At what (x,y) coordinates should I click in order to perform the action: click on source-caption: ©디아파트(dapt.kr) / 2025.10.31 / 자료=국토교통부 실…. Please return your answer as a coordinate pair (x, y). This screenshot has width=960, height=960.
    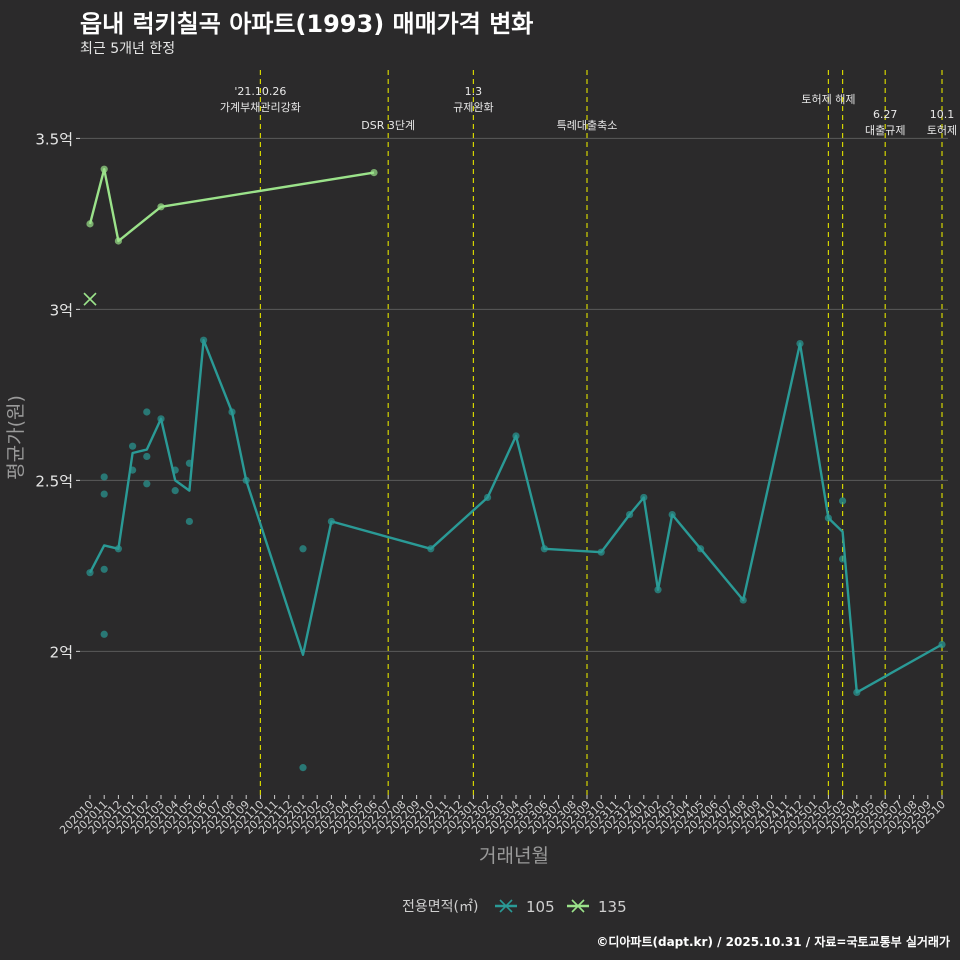
    Looking at the image, I should click on (773, 942).